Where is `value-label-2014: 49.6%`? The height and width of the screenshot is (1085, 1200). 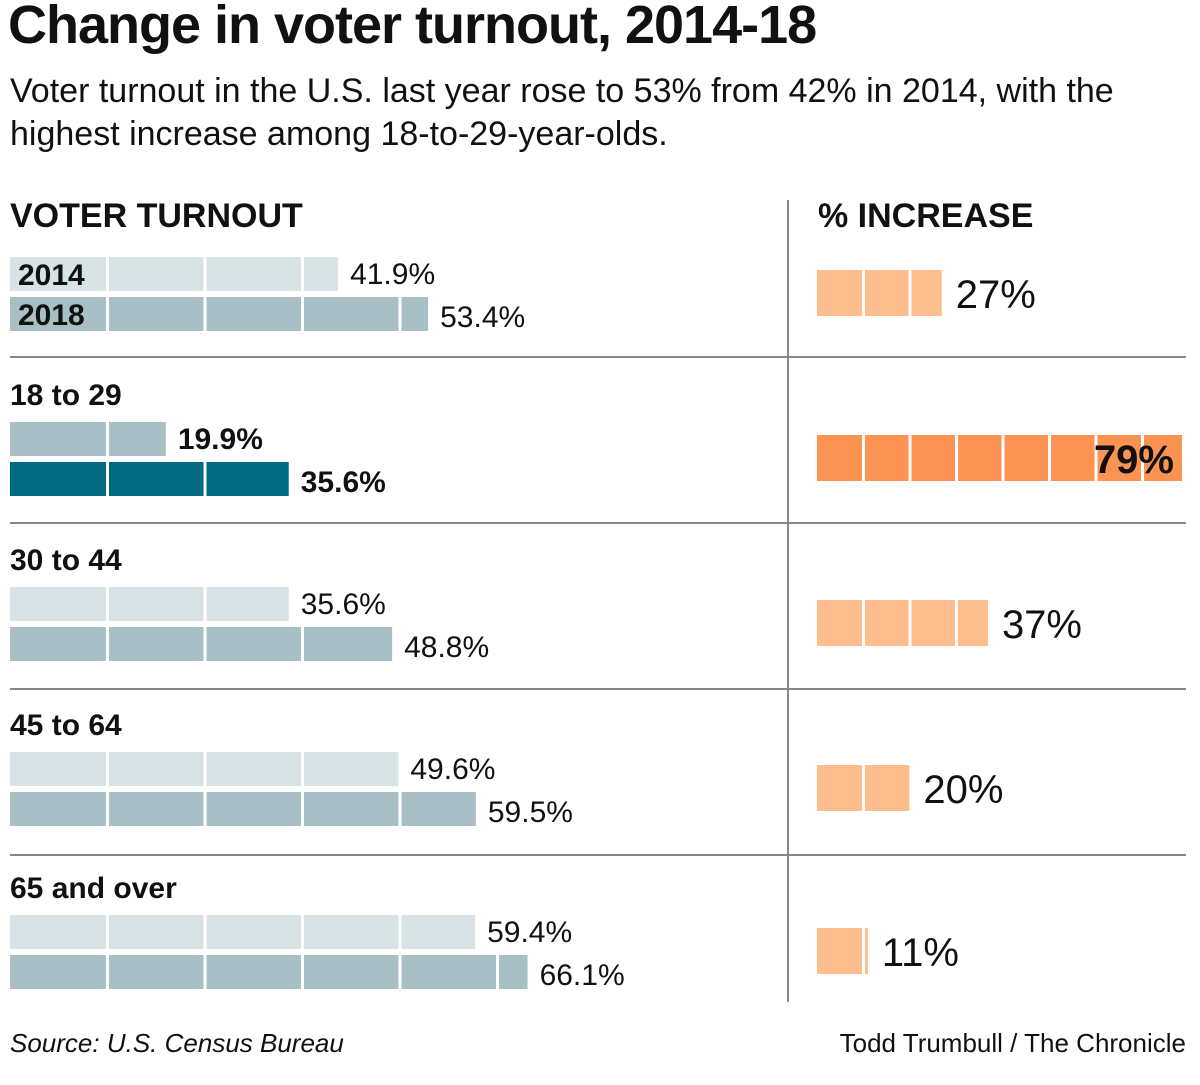
value-label-2014: 49.6% is located at coordinates (452, 769).